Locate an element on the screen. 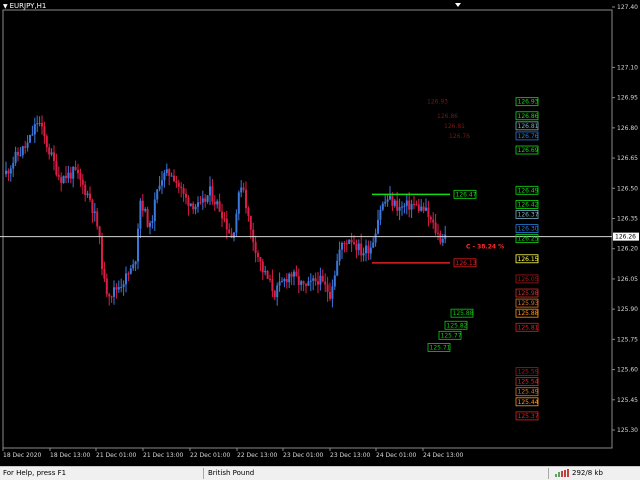 The height and width of the screenshot is (480, 640). level-label-lower-right-2: 125.44 is located at coordinates (528, 402).